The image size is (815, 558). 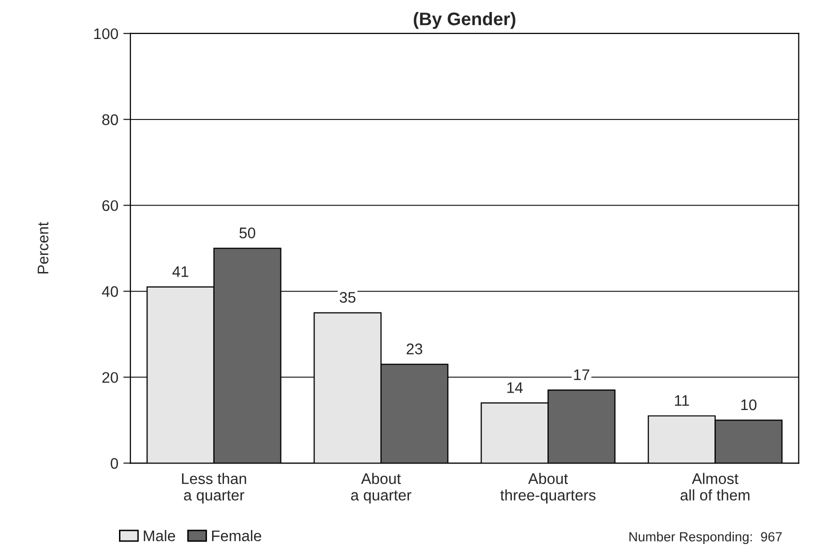 What do you see at coordinates (414, 349) in the screenshot?
I see `data-label: 23` at bounding box center [414, 349].